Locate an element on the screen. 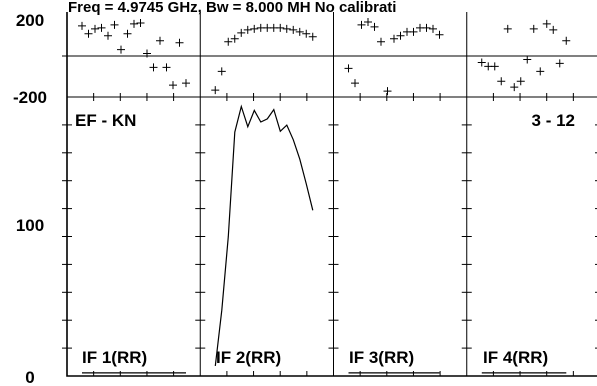  scan-range-label: 3 - 12 is located at coordinates (553, 120).